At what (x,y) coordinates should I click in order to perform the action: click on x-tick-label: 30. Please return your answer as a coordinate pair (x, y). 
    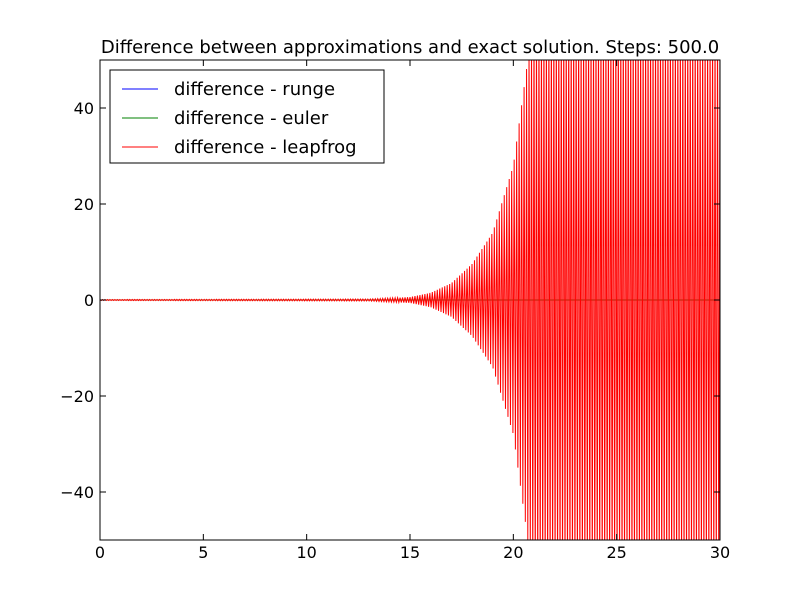
    Looking at the image, I should click on (720, 552).